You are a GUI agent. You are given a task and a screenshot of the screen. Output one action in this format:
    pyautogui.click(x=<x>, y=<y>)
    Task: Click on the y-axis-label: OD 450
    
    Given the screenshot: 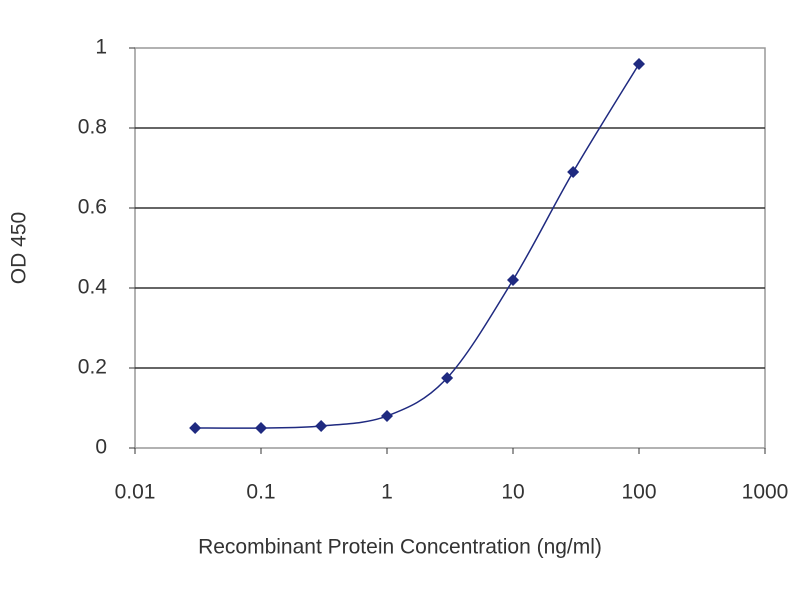 What is the action you would take?
    pyautogui.click(x=19, y=248)
    